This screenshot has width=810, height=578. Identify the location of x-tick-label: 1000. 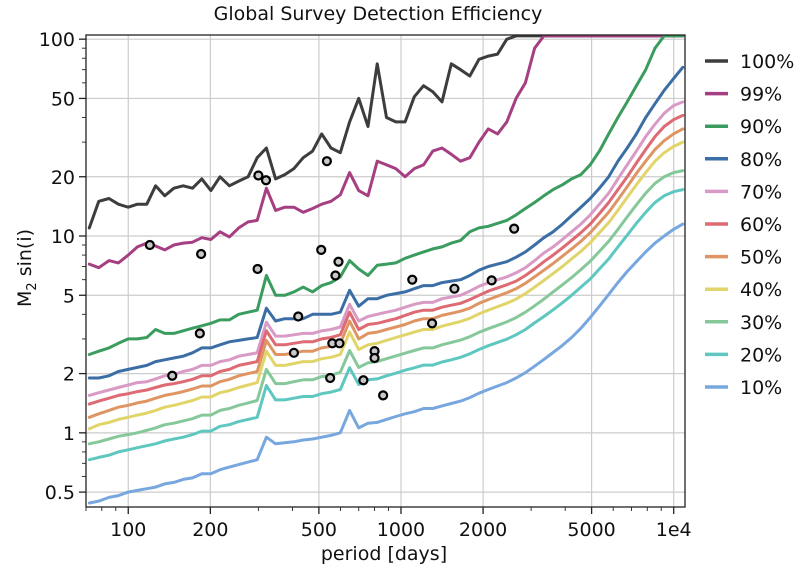
(401, 530).